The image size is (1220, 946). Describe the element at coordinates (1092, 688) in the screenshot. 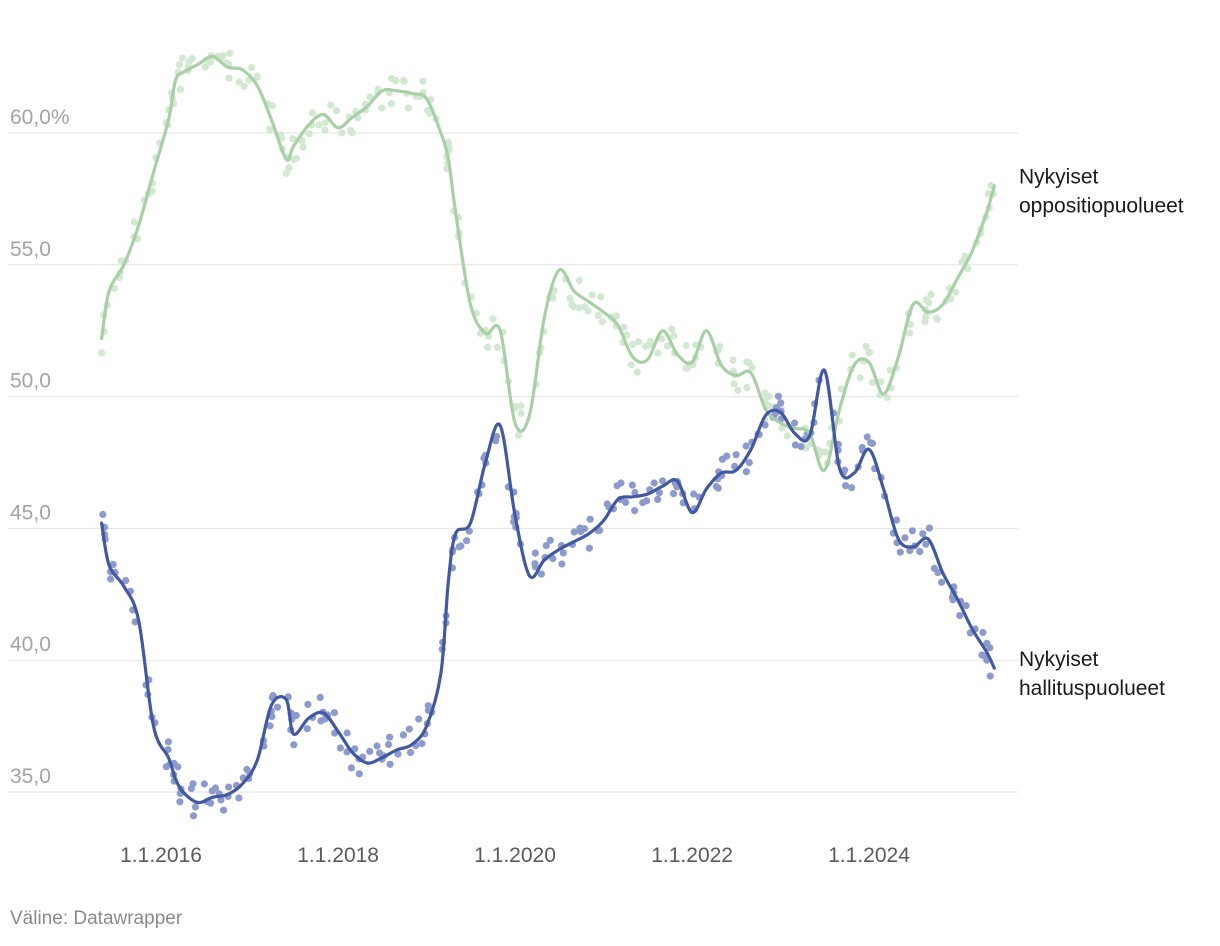

I see `series-end-label: hallituspuolueet` at that location.